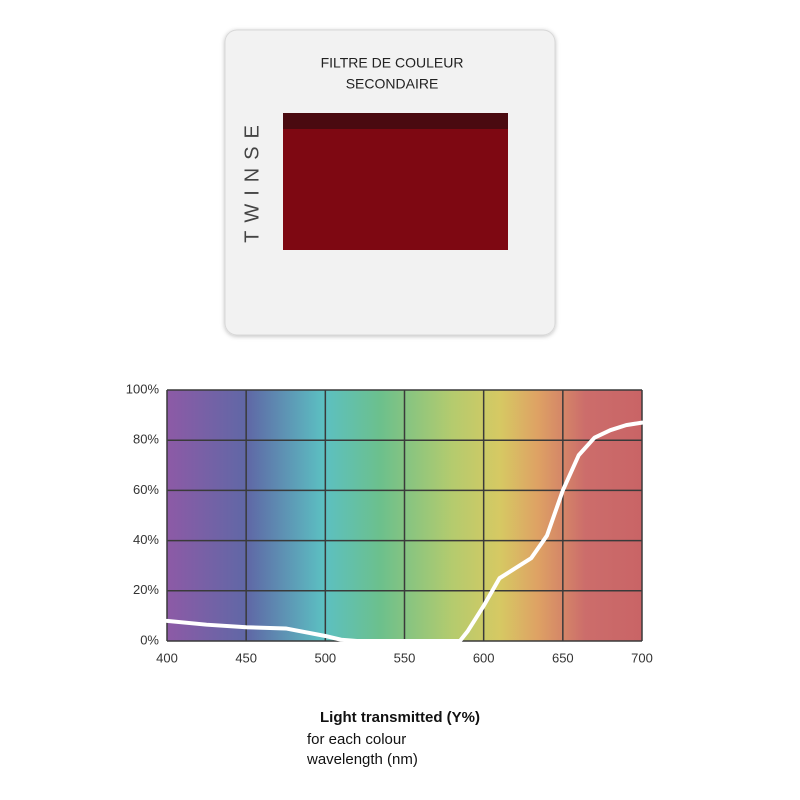 Image resolution: width=800 pixels, height=800 pixels. Describe the element at coordinates (246, 657) in the screenshot. I see `x-tick-label: 450` at that location.